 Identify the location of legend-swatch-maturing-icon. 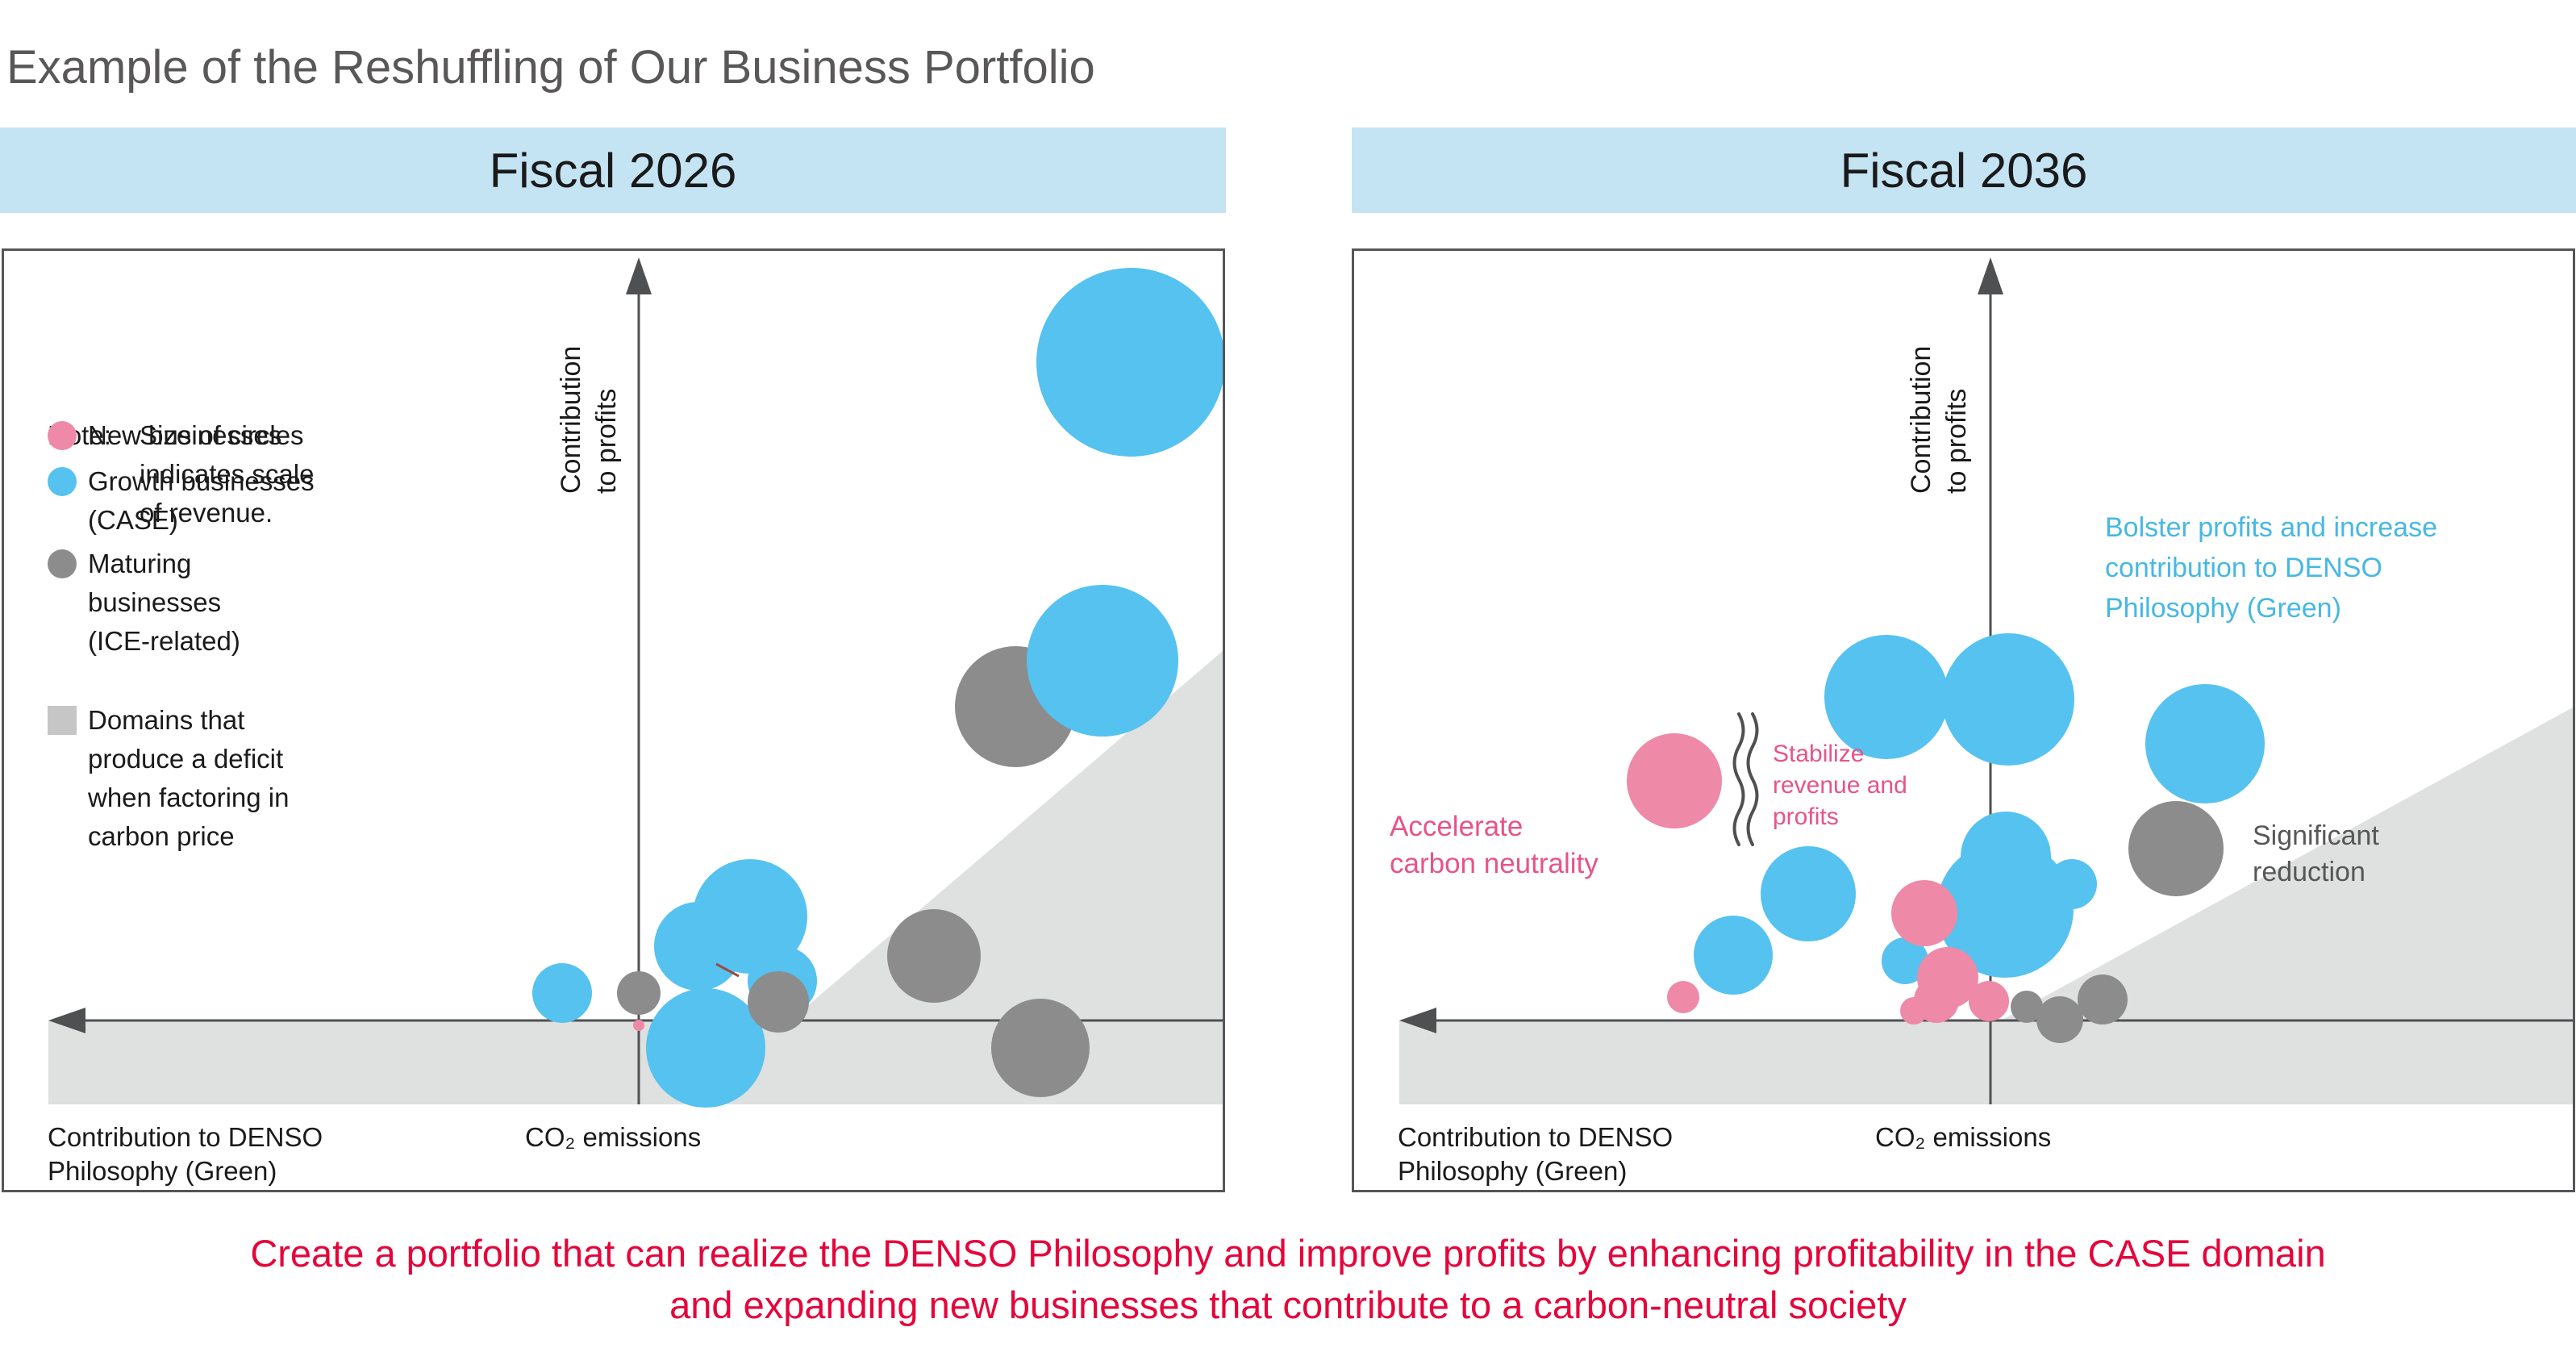
(62, 563).